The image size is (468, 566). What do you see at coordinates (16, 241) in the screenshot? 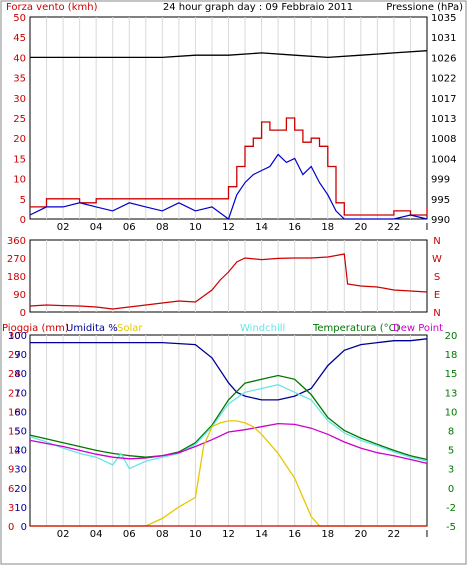
I see `direction-tick-label: 360` at bounding box center [16, 241].